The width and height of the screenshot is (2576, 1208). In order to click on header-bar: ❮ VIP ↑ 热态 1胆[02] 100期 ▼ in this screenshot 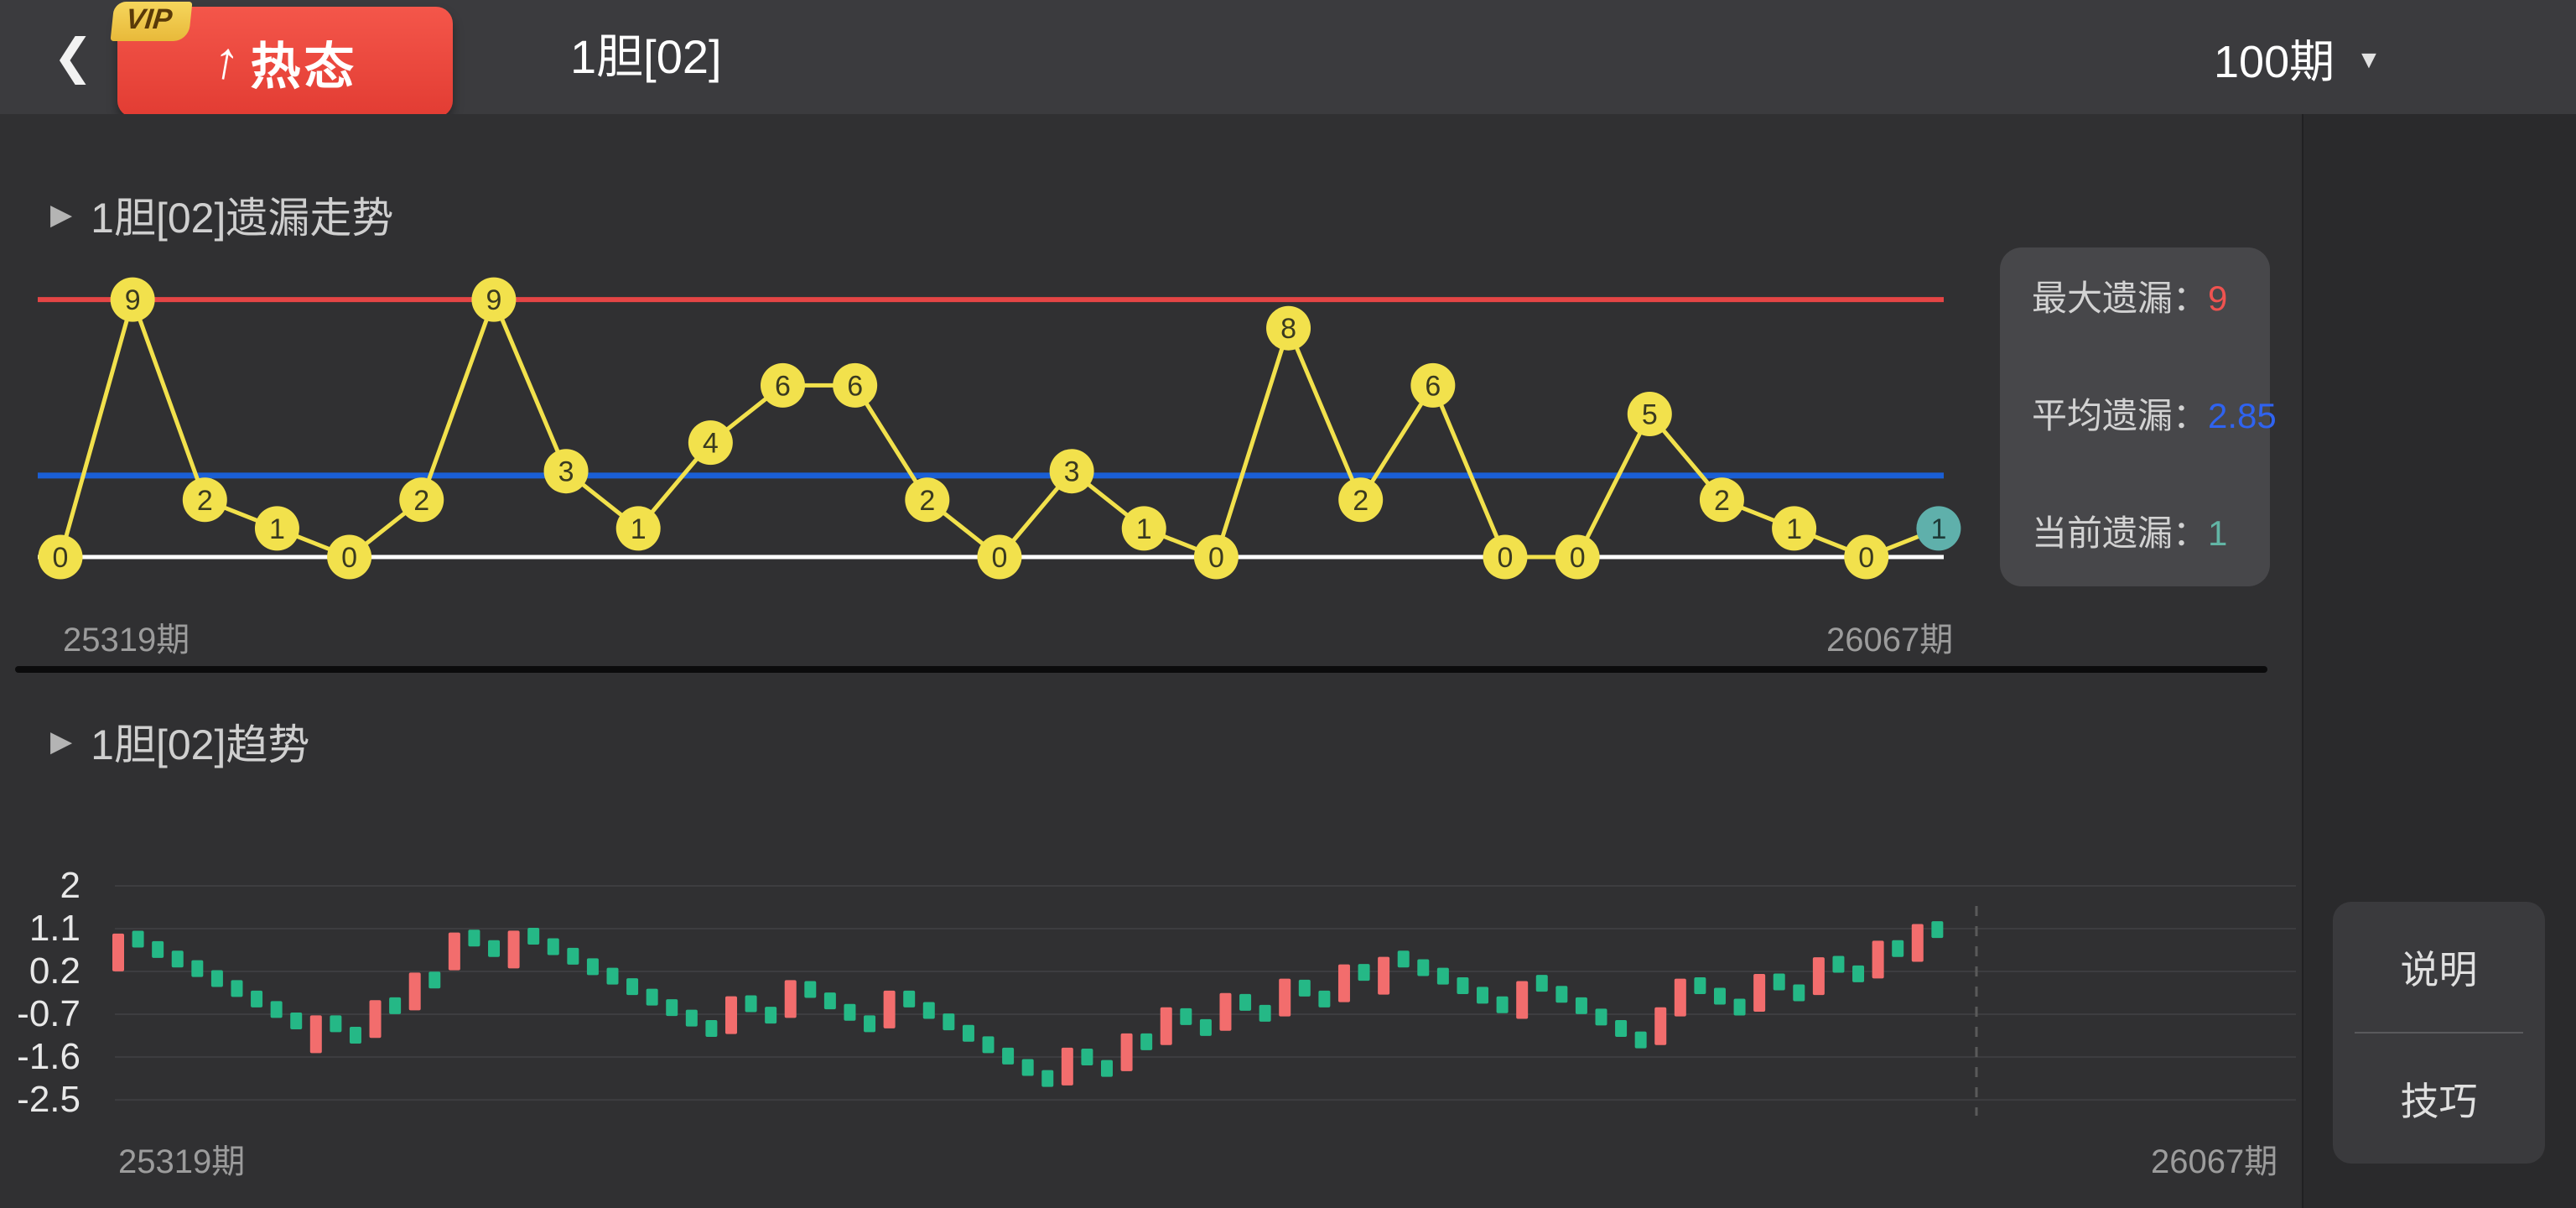, I will do `click(1288, 59)`.